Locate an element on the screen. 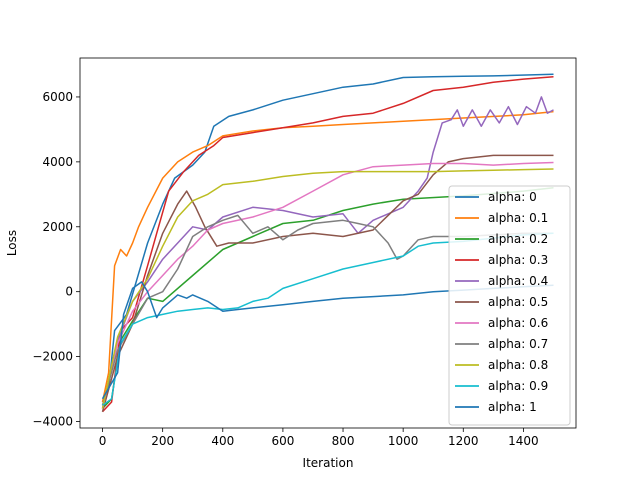 This screenshot has height=480, width=640. y-tick-label: 6000 is located at coordinates (57, 97).